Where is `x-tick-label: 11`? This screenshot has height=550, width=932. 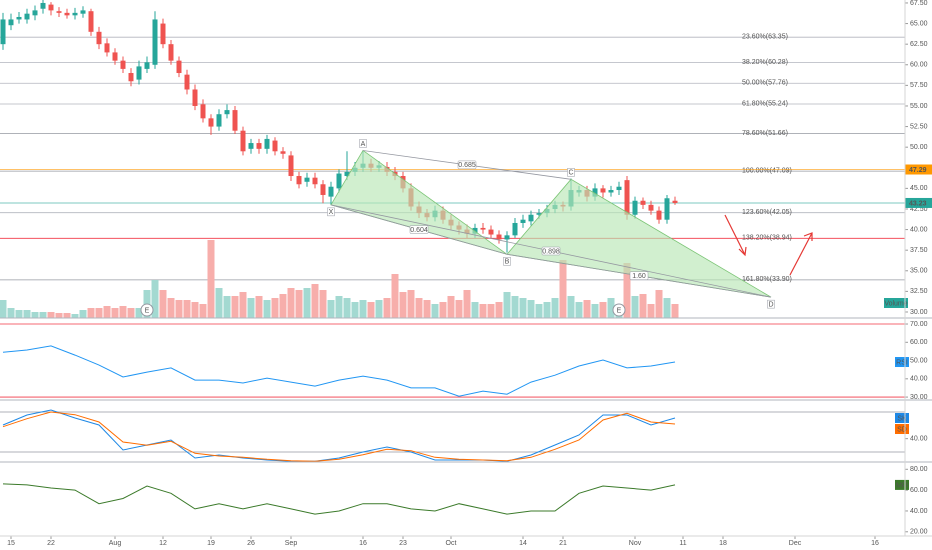 x-tick-label: 11 is located at coordinates (682, 543).